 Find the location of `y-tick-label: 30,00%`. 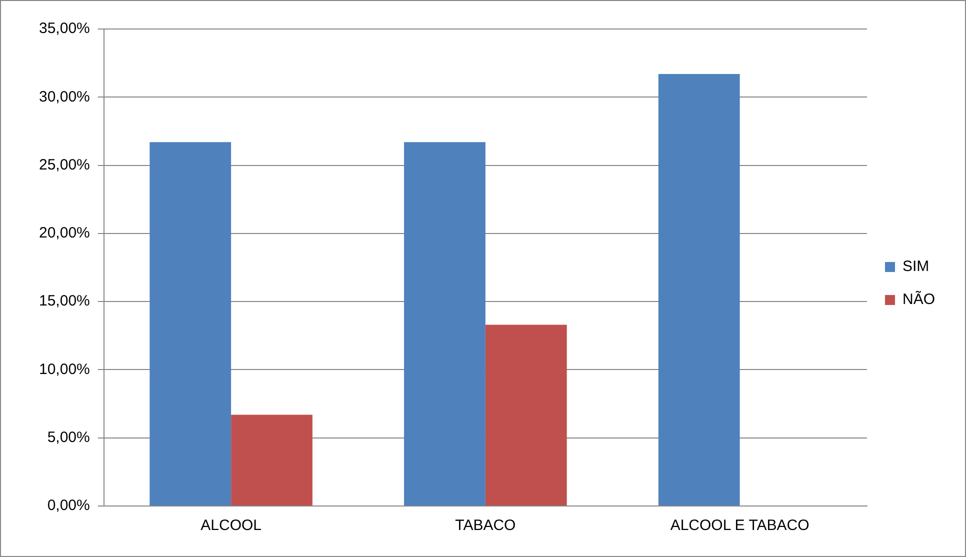

y-tick-label: 30,00% is located at coordinates (64, 97).